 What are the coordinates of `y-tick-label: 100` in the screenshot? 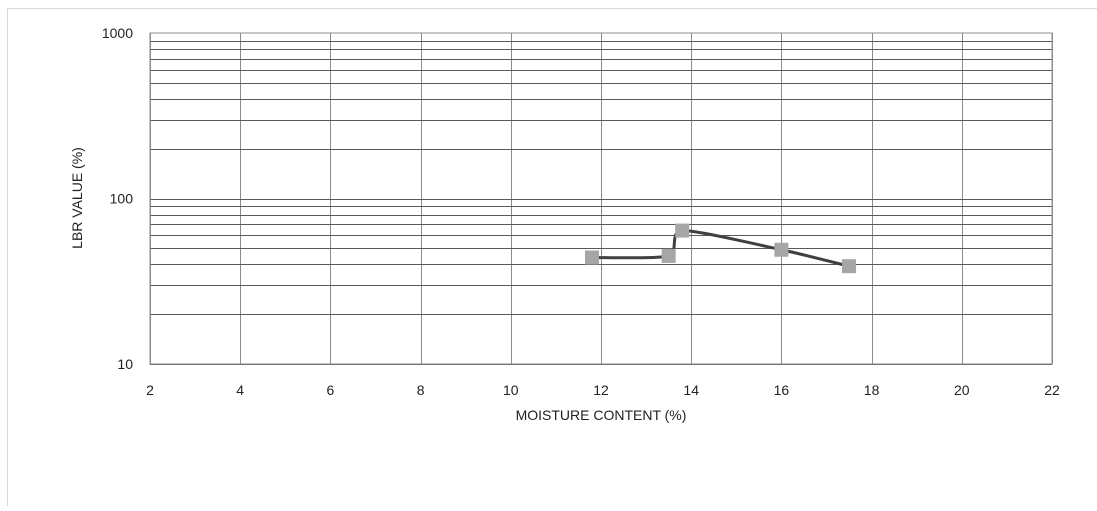 It's located at (122, 199).